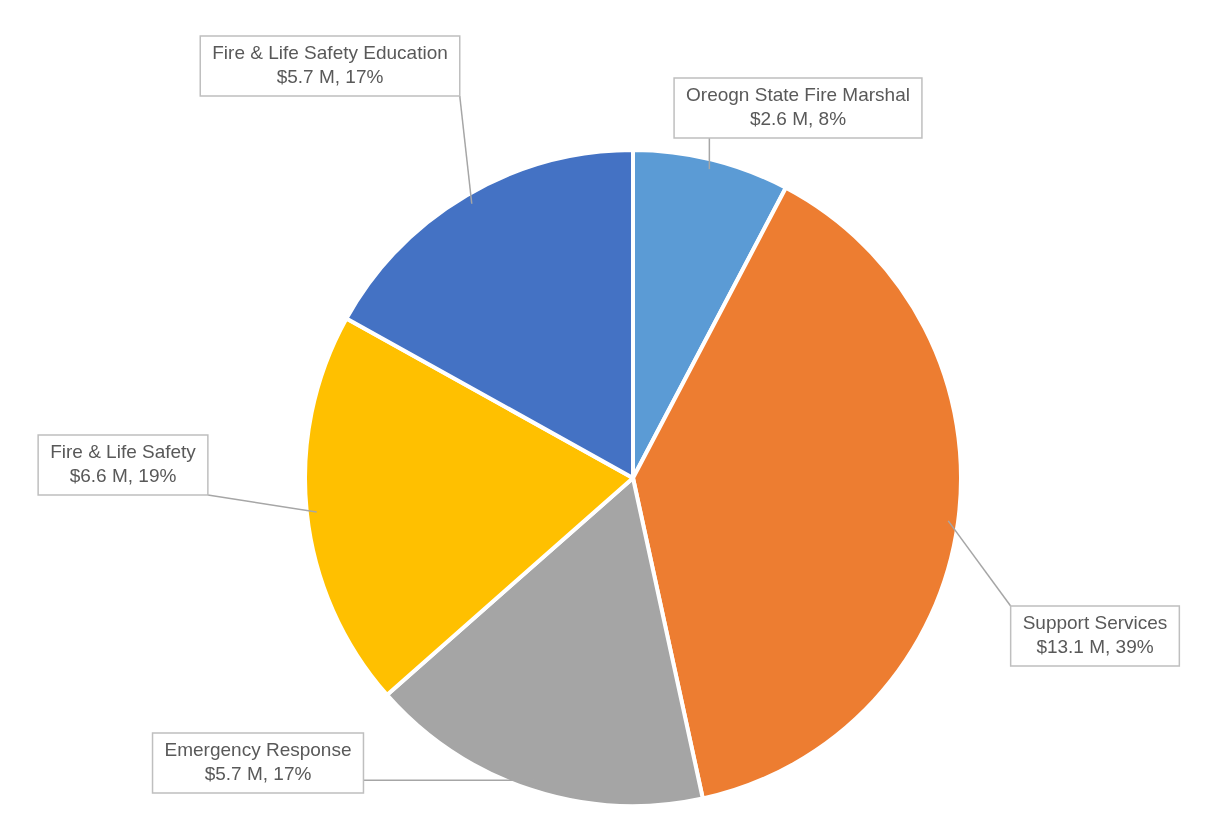  I want to click on slice-label: Oreogn State Fire Marshal, so click(798, 95).